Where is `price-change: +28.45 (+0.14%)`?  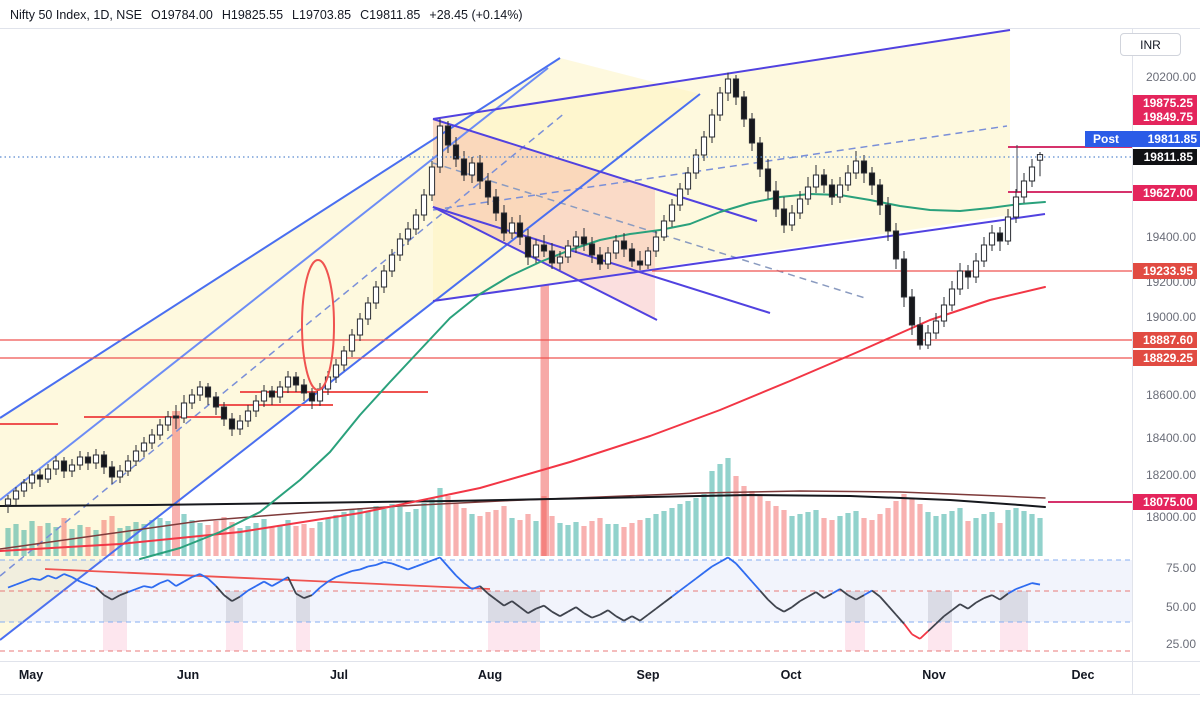 price-change: +28.45 (+0.14%) is located at coordinates (476, 15).